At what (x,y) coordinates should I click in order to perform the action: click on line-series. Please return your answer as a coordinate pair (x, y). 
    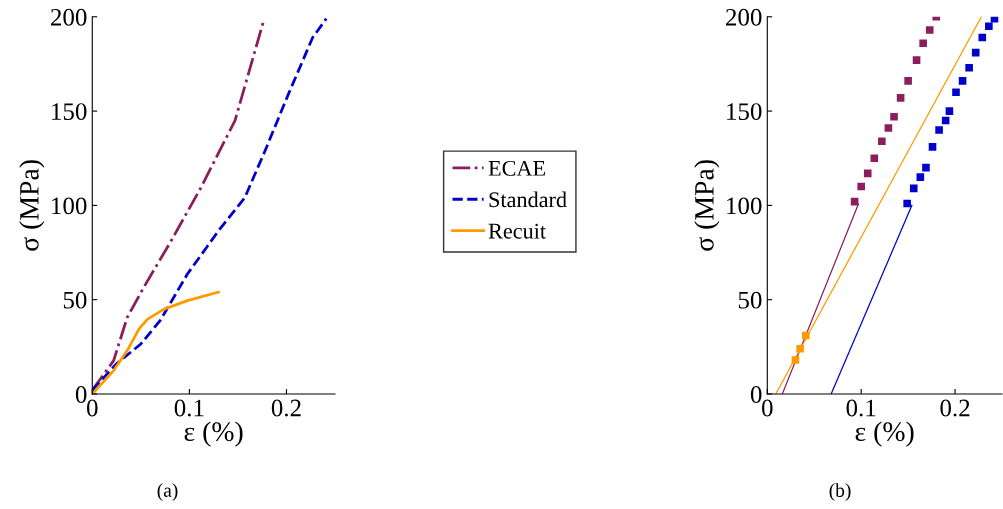
    Looking at the image, I should click on (156, 342).